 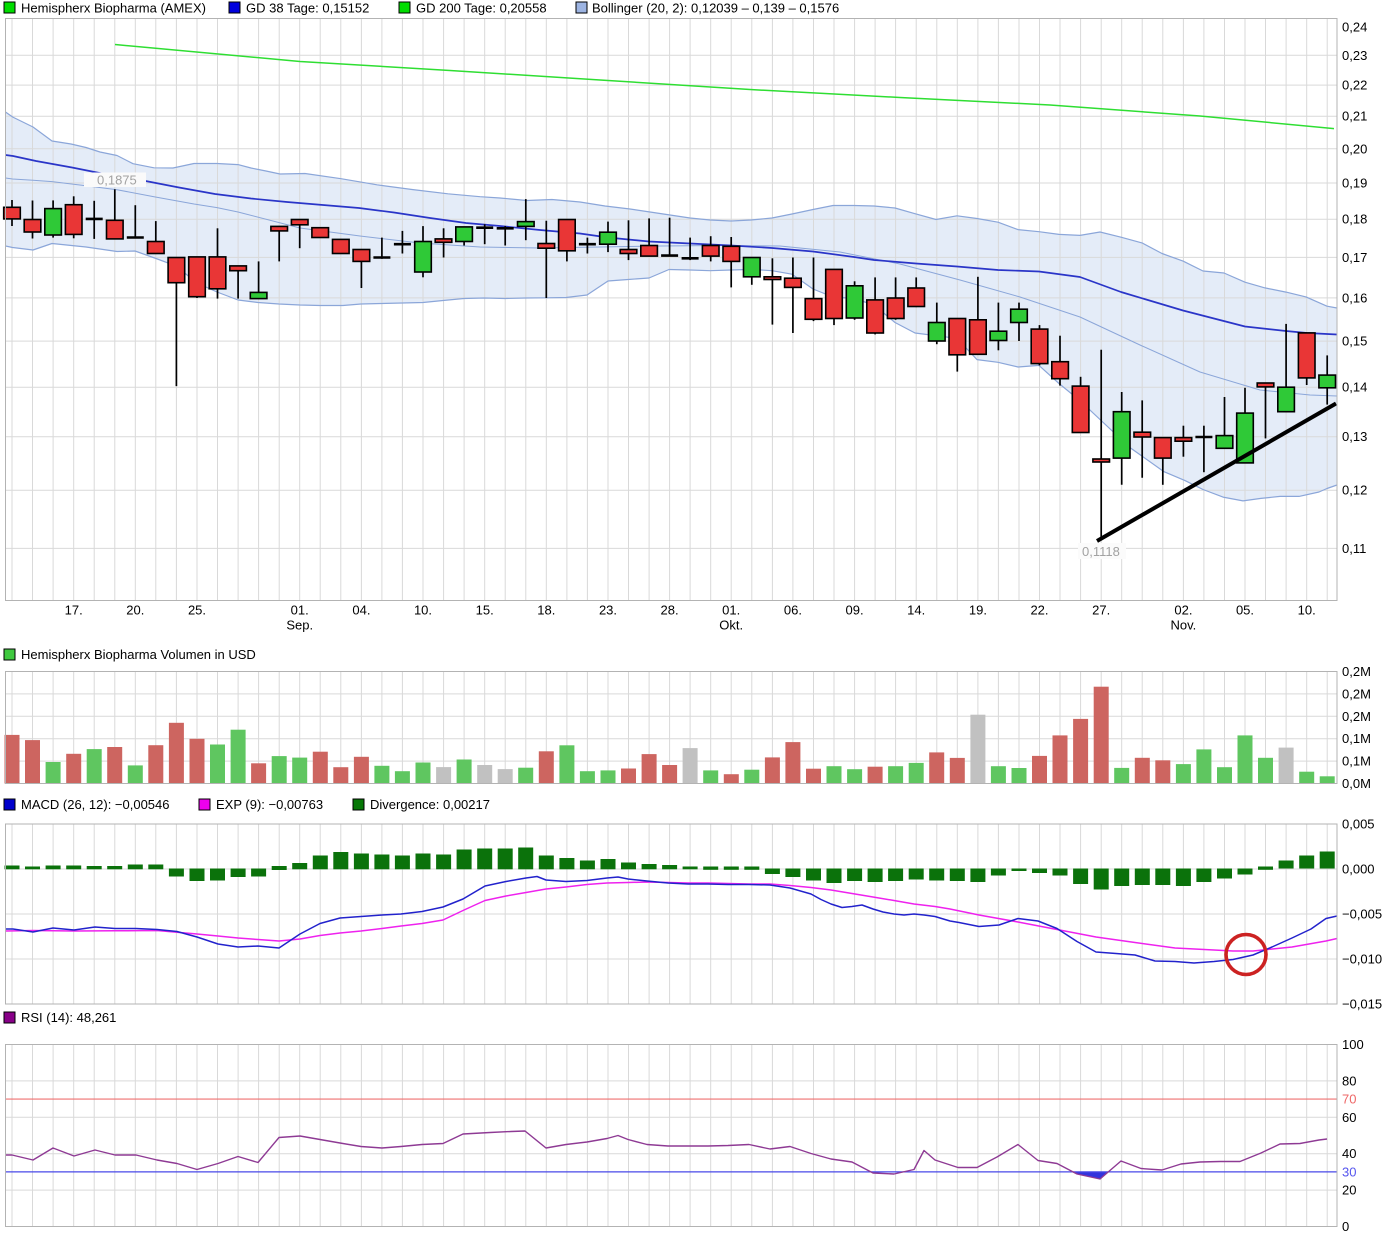 I want to click on svg-text: 0,15, so click(x=1354, y=341).